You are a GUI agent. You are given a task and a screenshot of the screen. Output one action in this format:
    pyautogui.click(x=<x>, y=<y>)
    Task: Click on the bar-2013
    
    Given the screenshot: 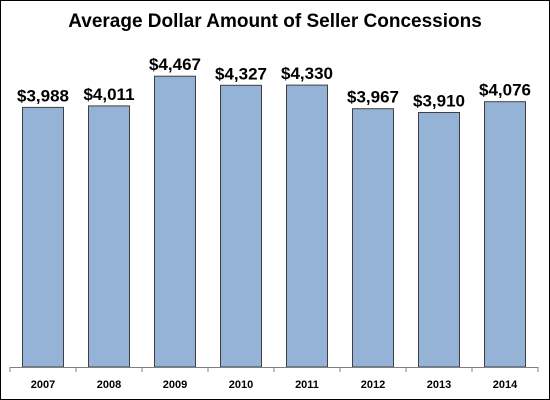 What is the action you would take?
    pyautogui.click(x=439, y=240)
    